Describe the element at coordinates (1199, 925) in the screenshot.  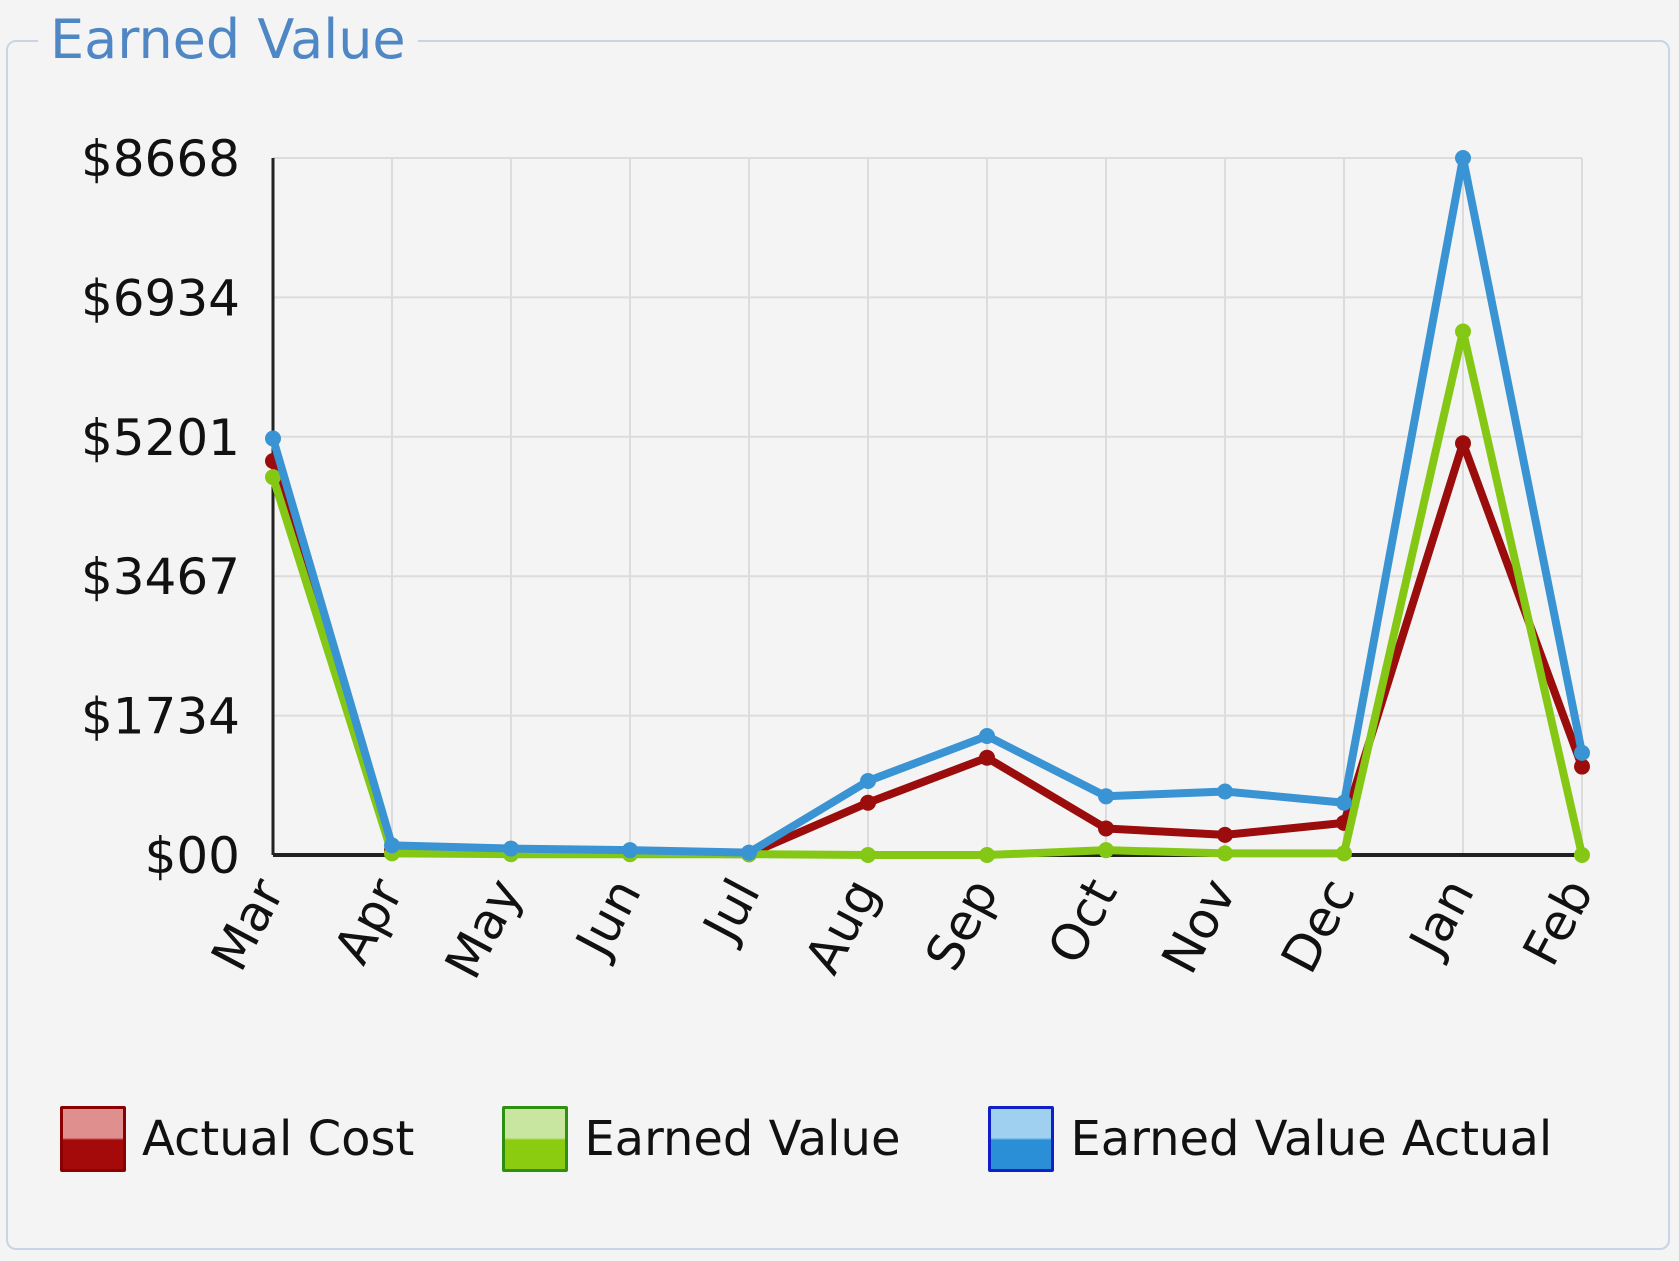
I see `x-tick-label: Nov` at that location.